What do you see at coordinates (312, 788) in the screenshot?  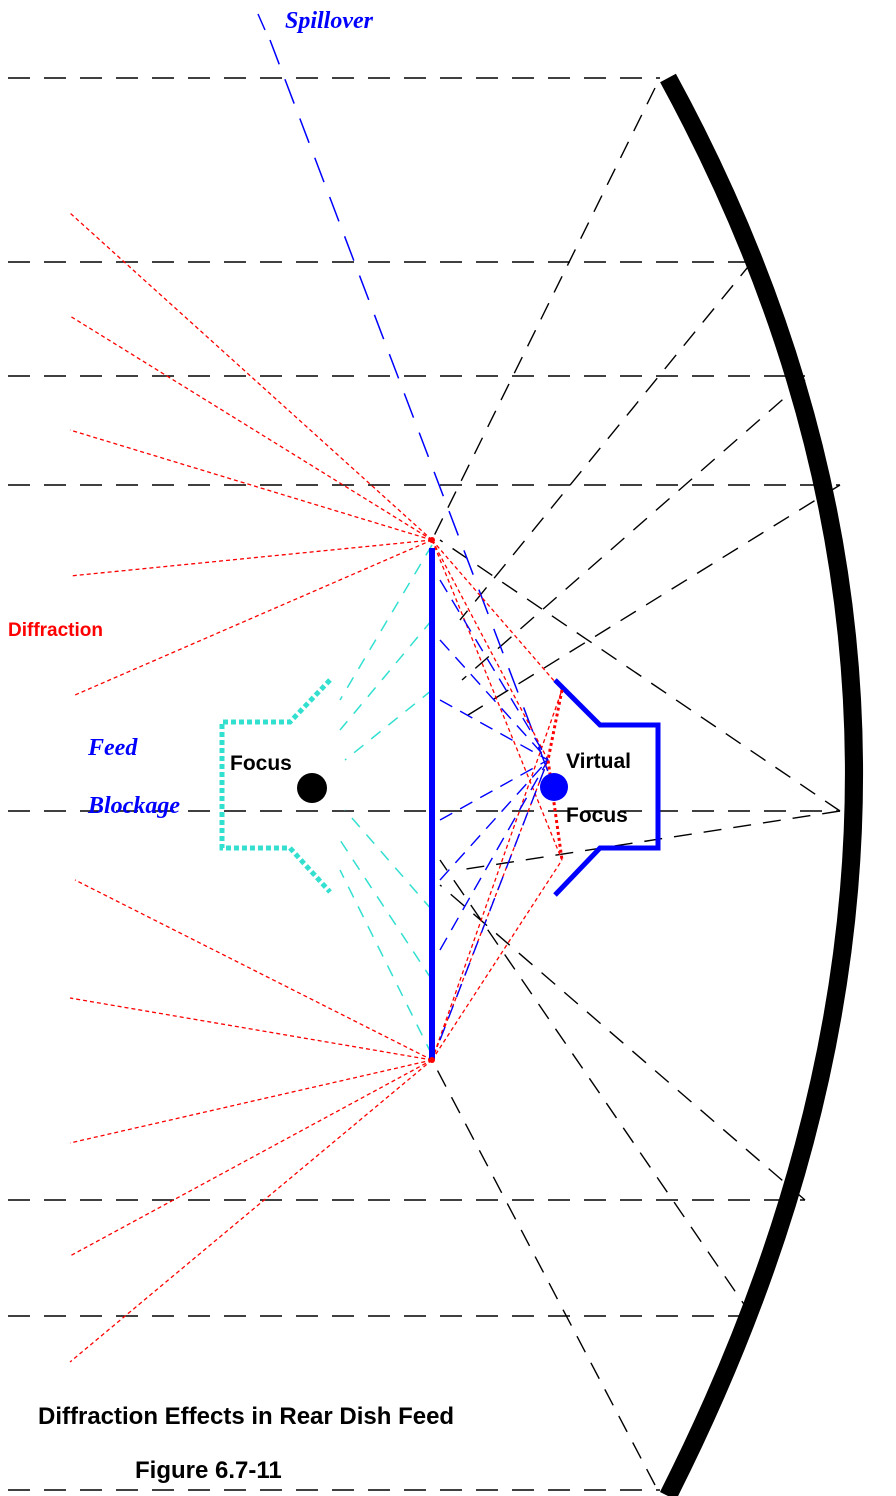 I see `focus-point` at bounding box center [312, 788].